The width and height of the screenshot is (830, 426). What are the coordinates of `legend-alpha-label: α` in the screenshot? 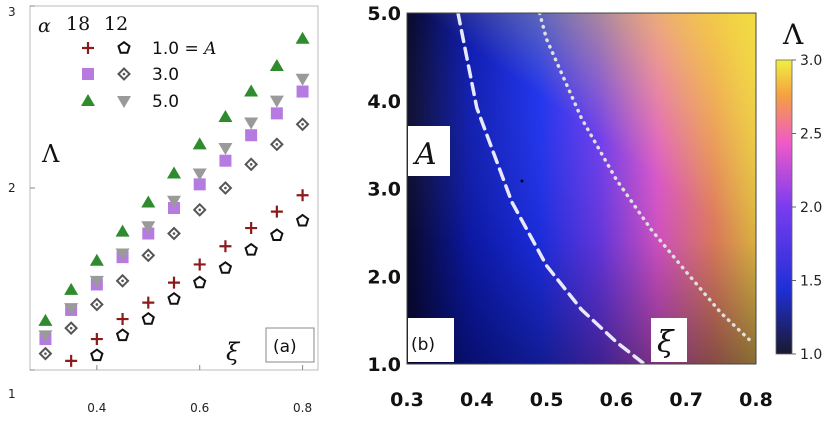 It's located at (44, 26).